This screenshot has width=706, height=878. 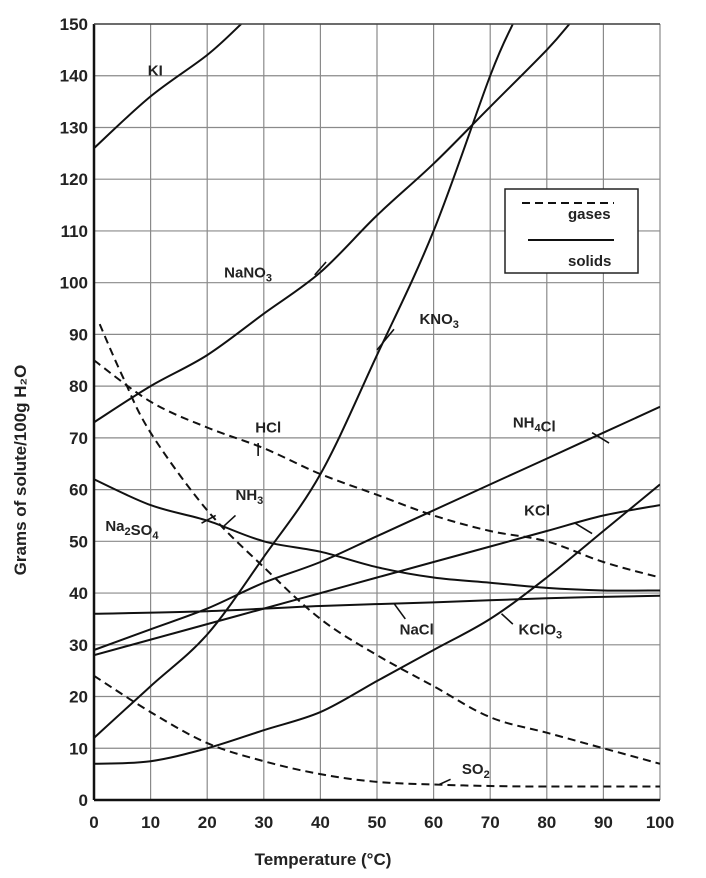 I want to click on curve-label-ki: KI, so click(x=155, y=71).